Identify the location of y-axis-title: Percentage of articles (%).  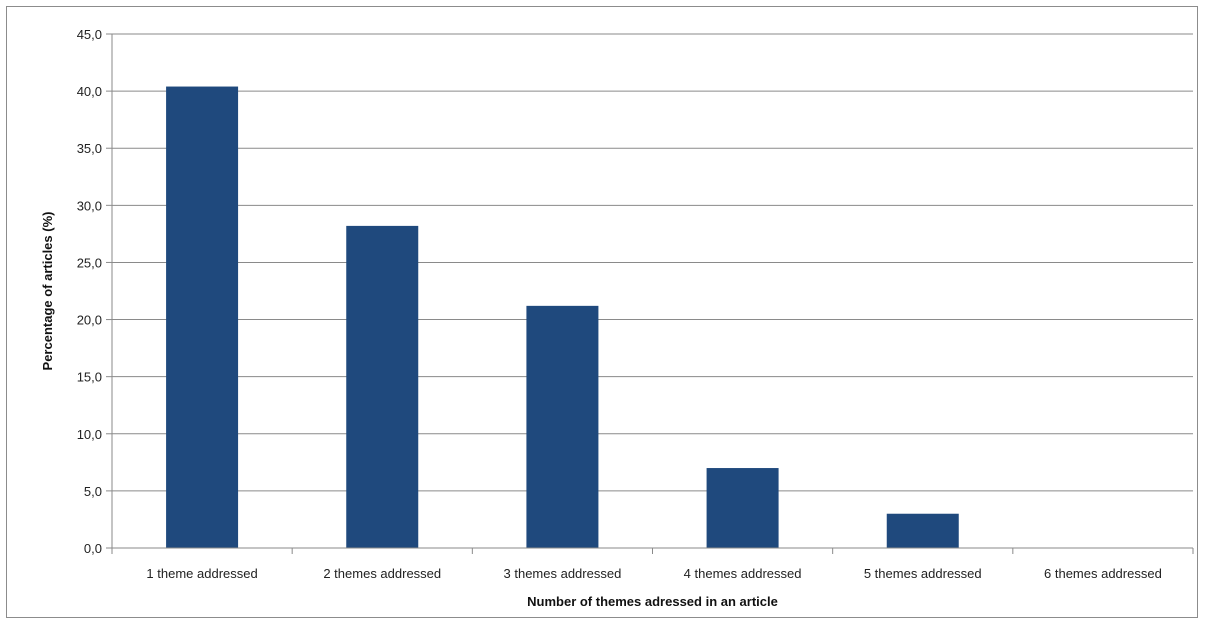
(47, 291).